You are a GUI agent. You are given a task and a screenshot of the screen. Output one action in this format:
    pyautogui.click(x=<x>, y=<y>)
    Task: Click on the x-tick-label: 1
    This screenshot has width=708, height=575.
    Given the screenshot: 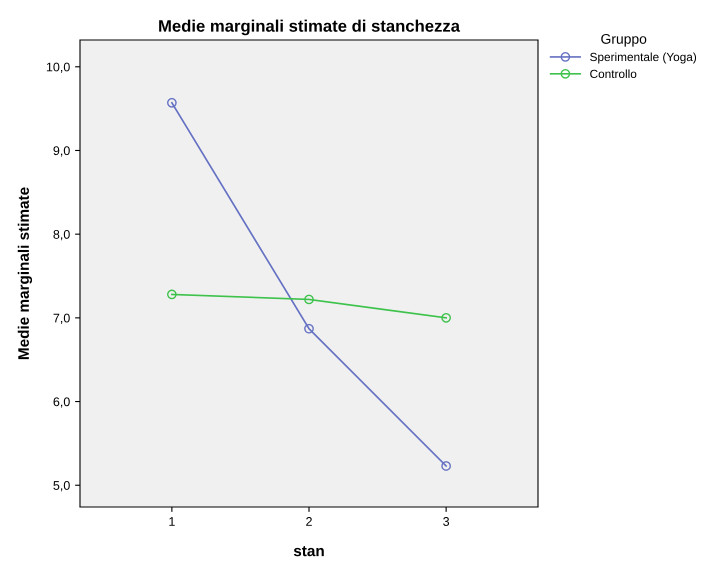 What is the action you would take?
    pyautogui.click(x=172, y=521)
    